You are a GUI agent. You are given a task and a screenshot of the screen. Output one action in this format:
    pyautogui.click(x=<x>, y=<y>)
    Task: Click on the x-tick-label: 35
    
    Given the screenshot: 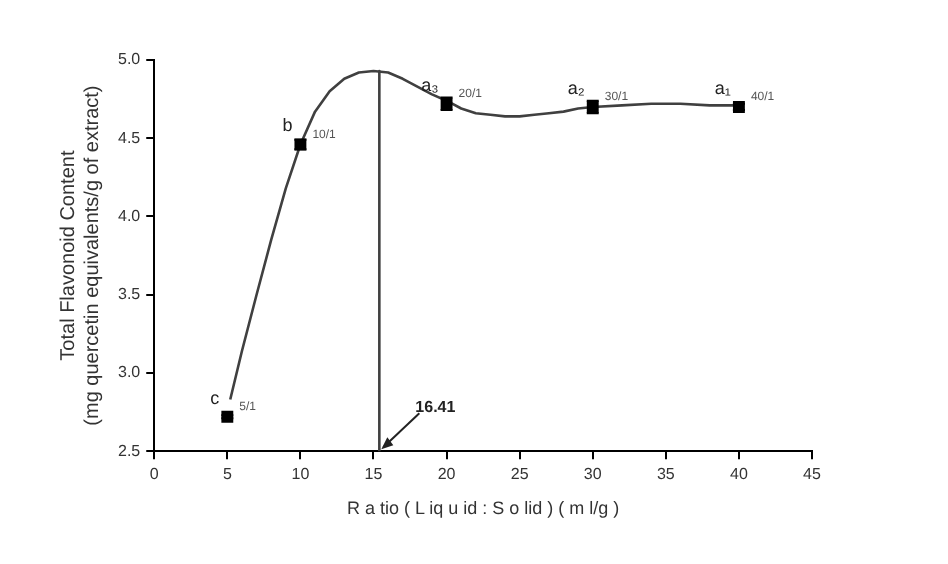 What is the action you would take?
    pyautogui.click(x=666, y=474)
    